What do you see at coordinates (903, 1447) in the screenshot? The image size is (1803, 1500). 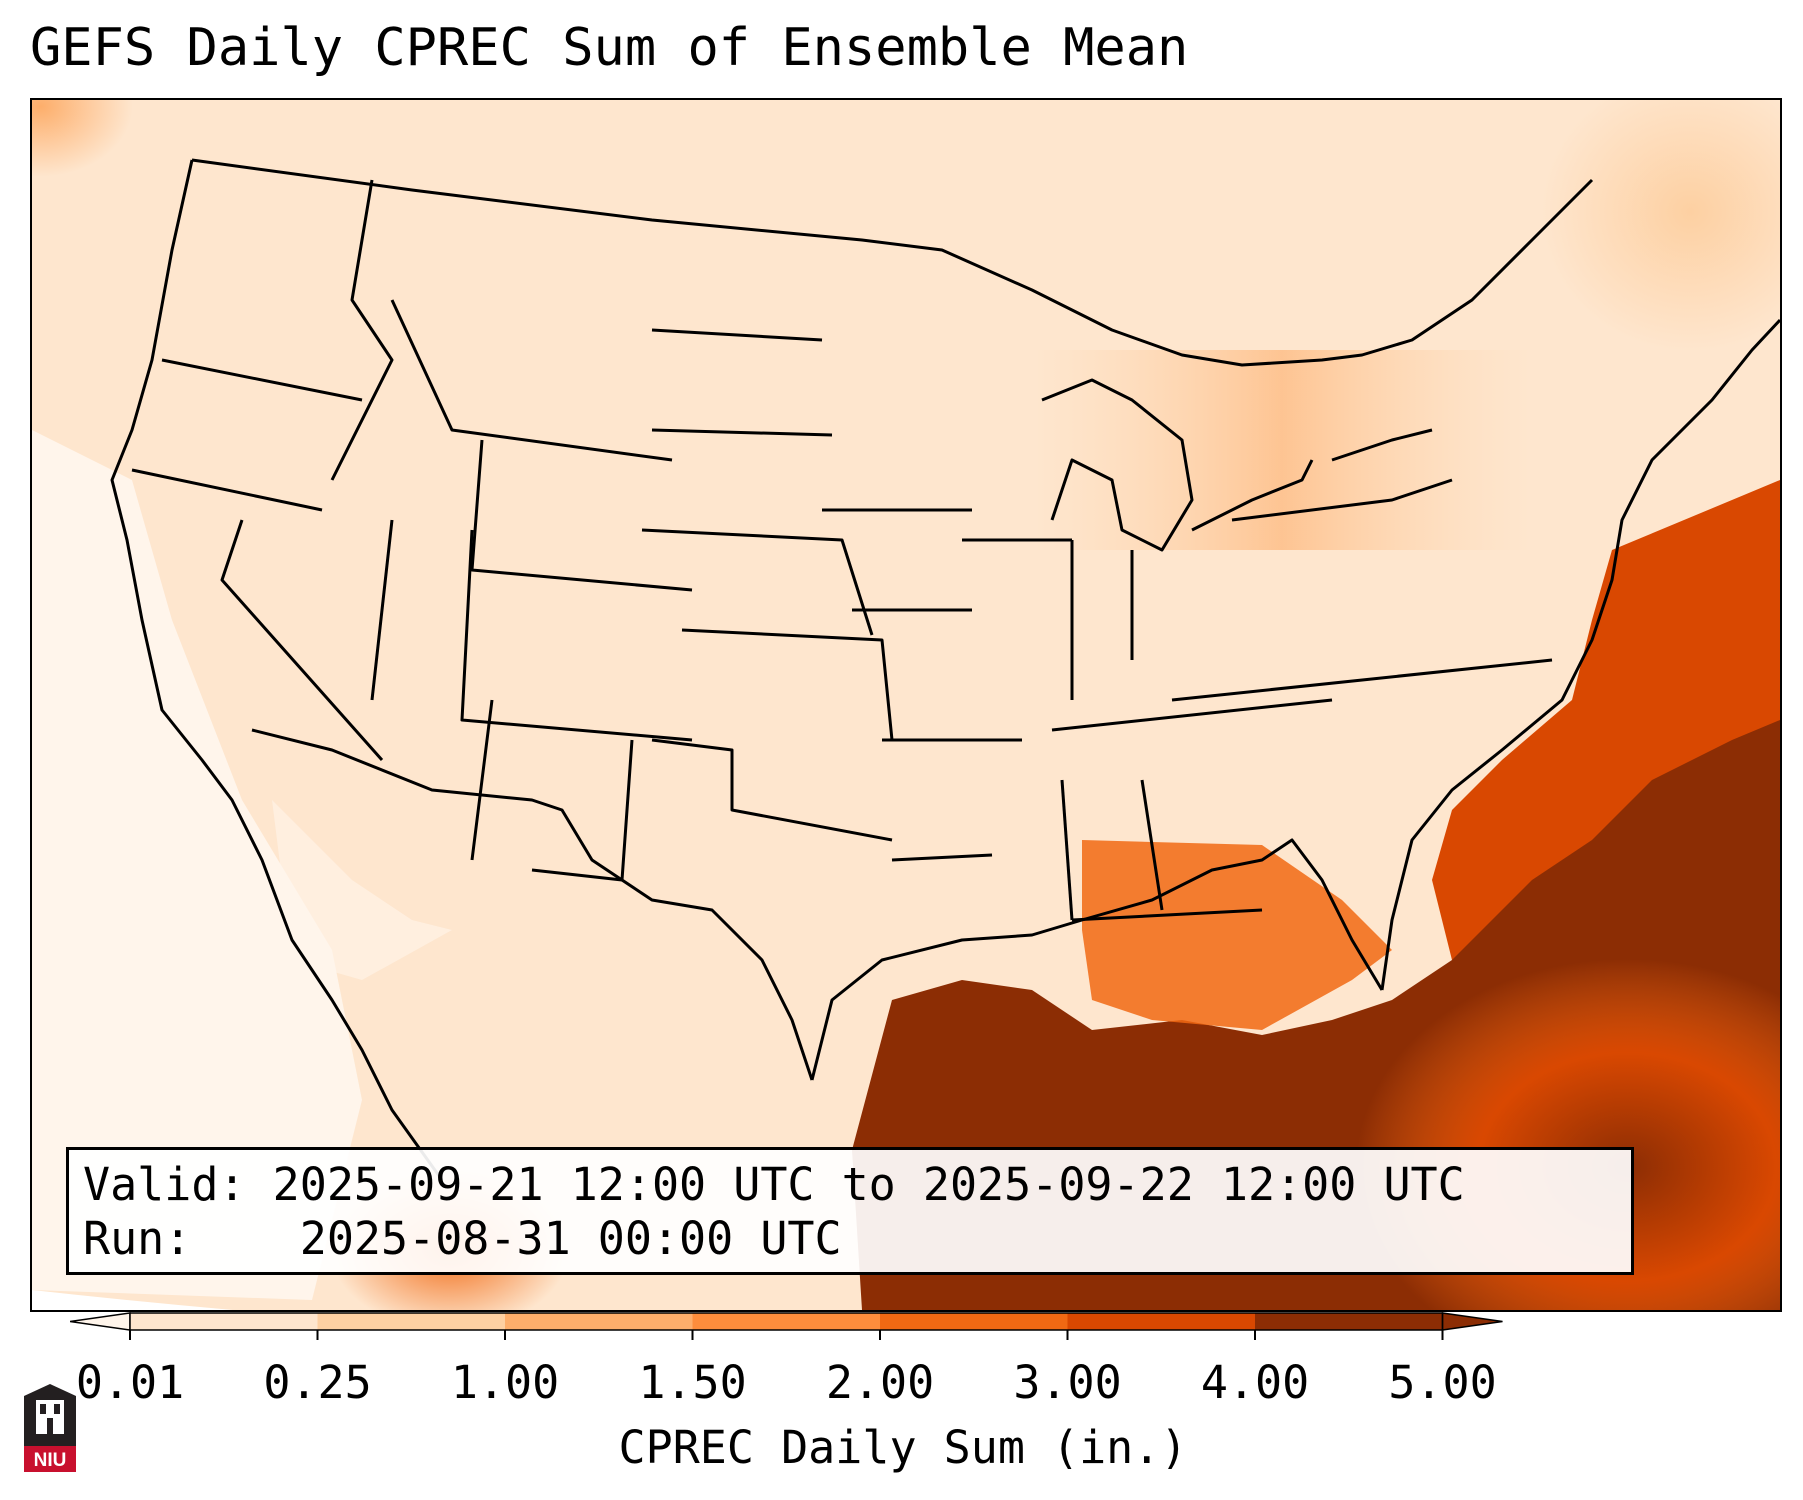 I see `colorbar-label: CPREC Daily Sum (in.)` at bounding box center [903, 1447].